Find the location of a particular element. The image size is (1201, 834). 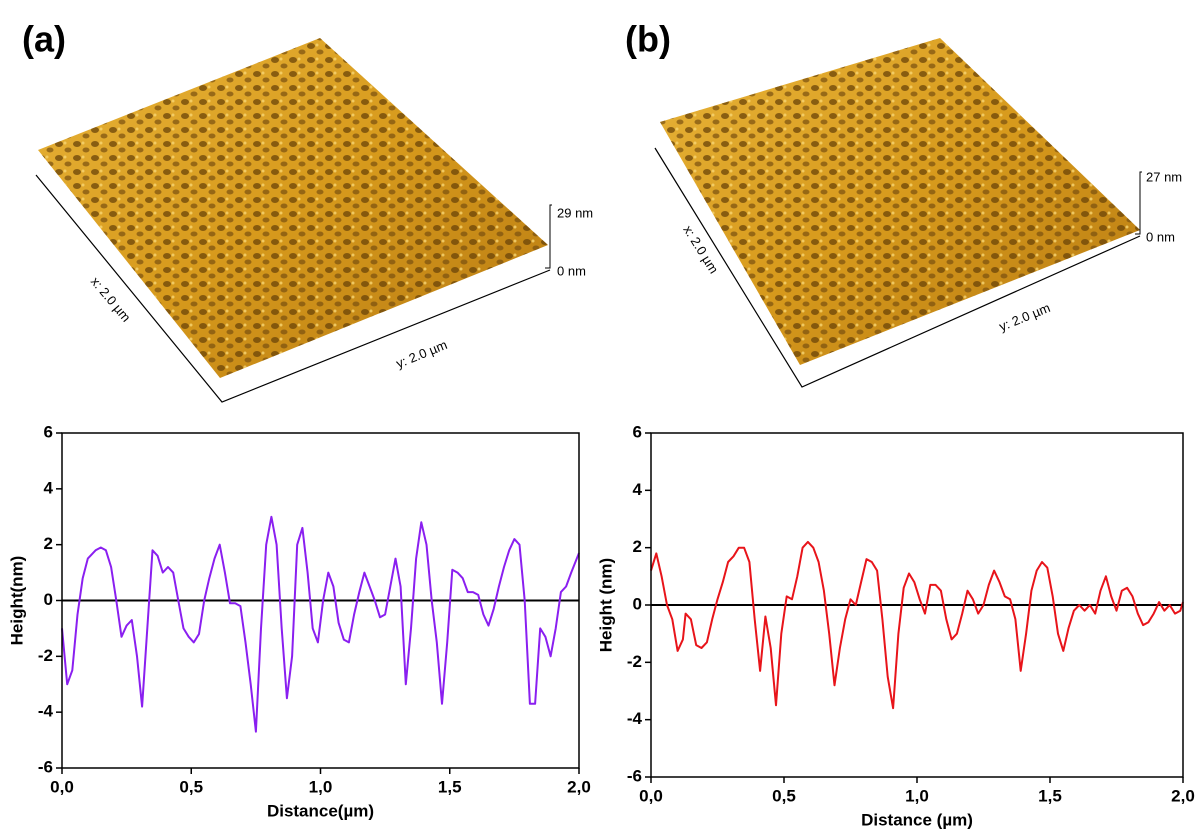

panel-label: (a) is located at coordinates (44, 39).